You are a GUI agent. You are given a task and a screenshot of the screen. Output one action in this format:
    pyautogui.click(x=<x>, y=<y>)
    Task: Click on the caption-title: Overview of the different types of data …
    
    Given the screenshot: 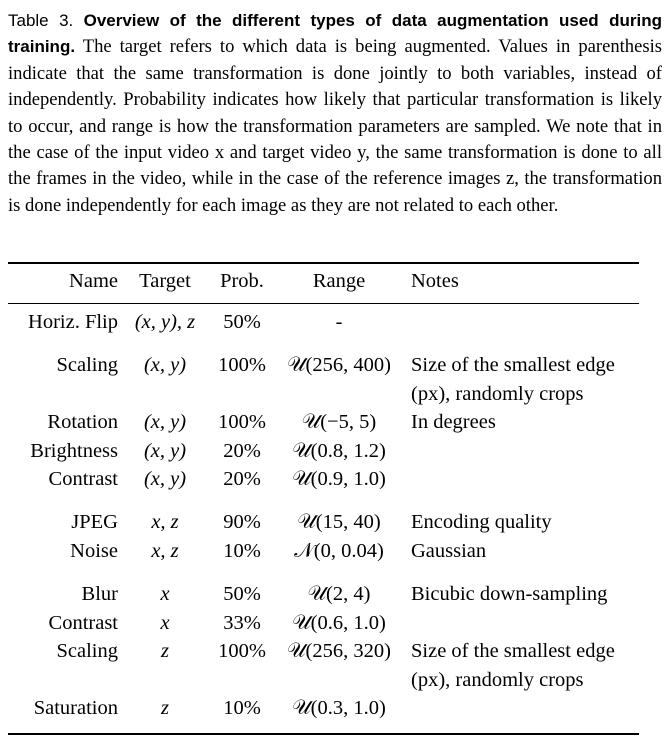 What is the action you would take?
    pyautogui.click(x=335, y=34)
    